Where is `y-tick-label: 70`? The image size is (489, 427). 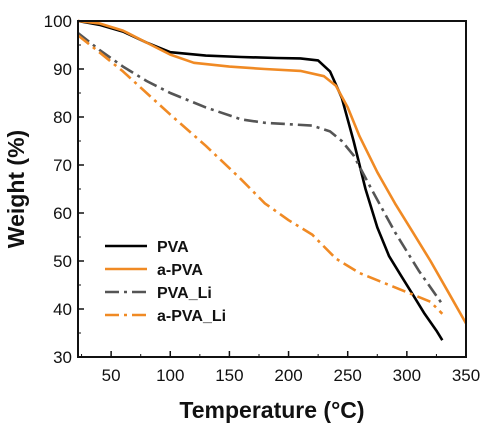
y-tick-label: 70 is located at coordinates (62, 165).